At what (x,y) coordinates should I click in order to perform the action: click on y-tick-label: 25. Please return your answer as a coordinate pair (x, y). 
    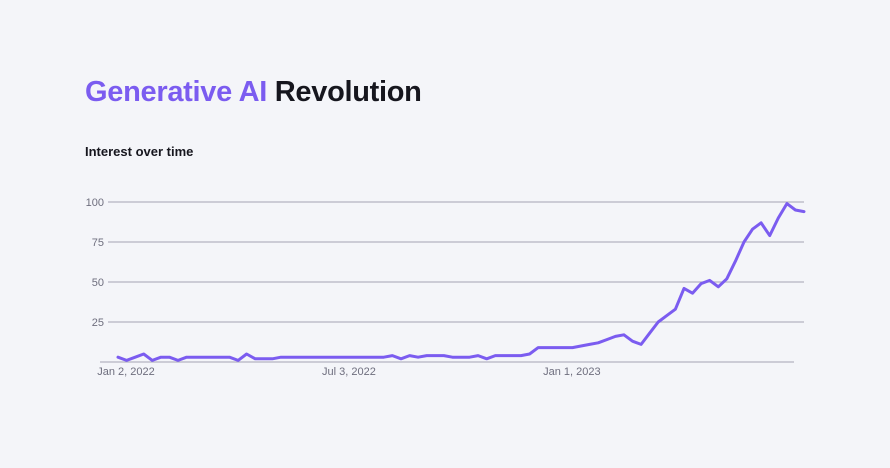
    Looking at the image, I should click on (98, 323).